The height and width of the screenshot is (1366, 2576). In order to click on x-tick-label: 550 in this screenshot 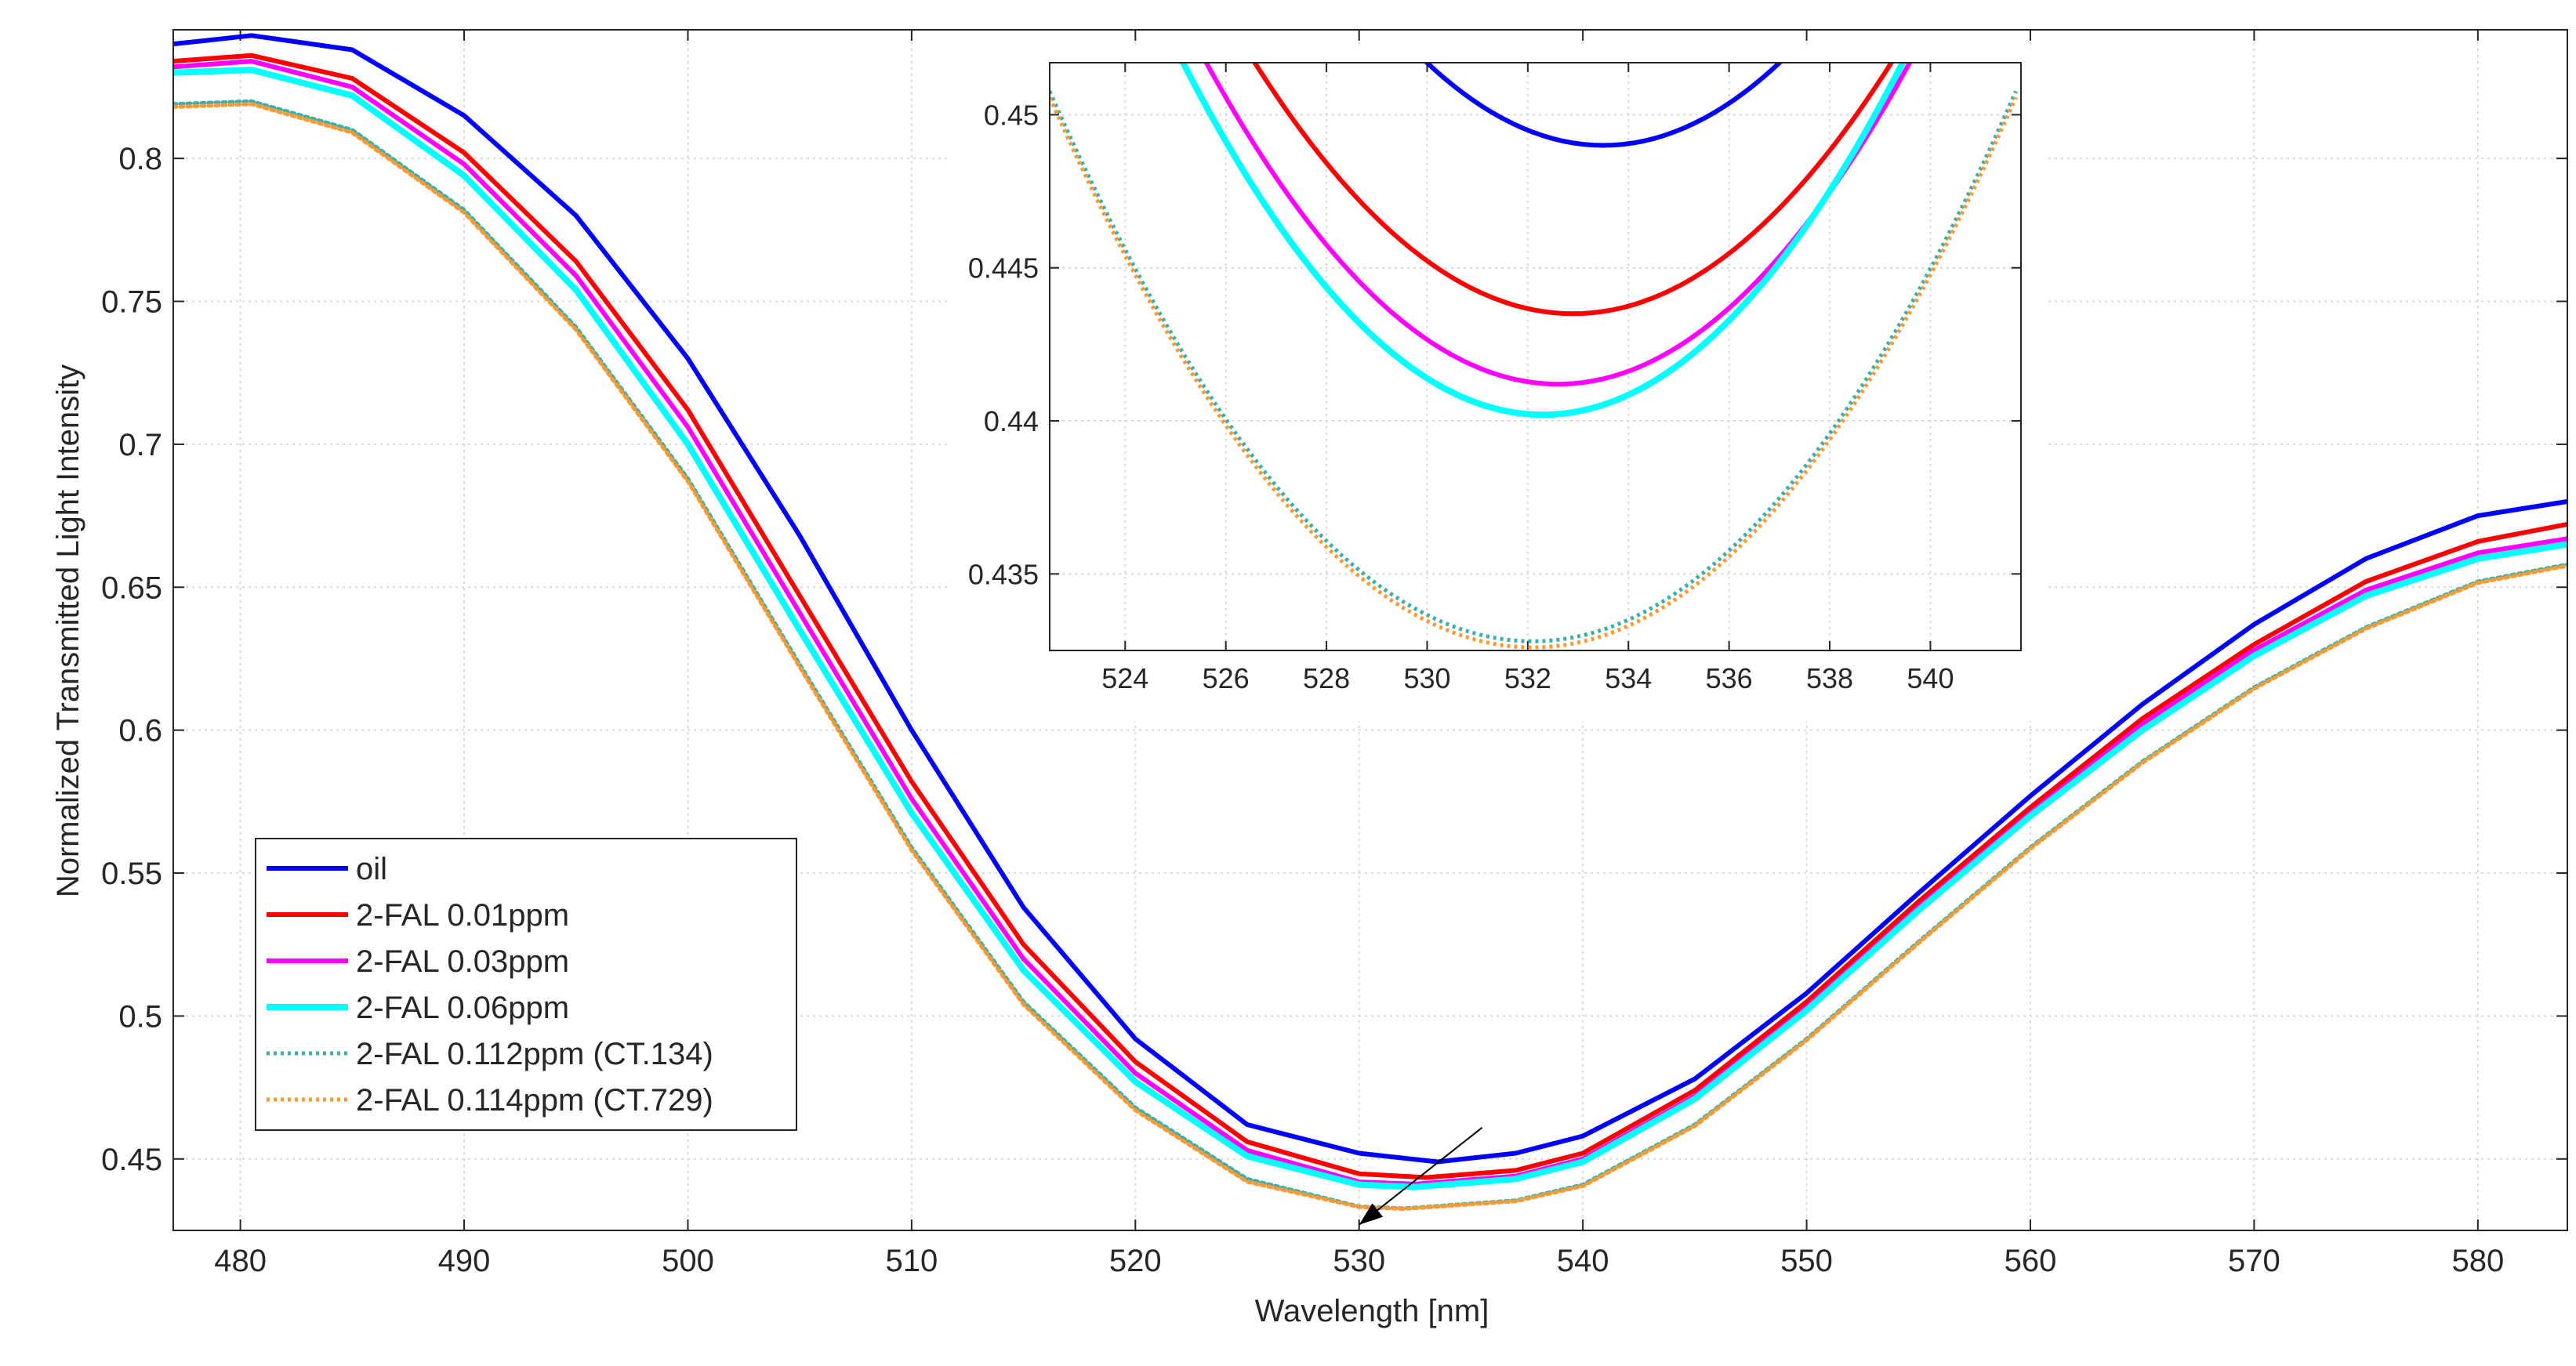, I will do `click(1807, 1261)`.